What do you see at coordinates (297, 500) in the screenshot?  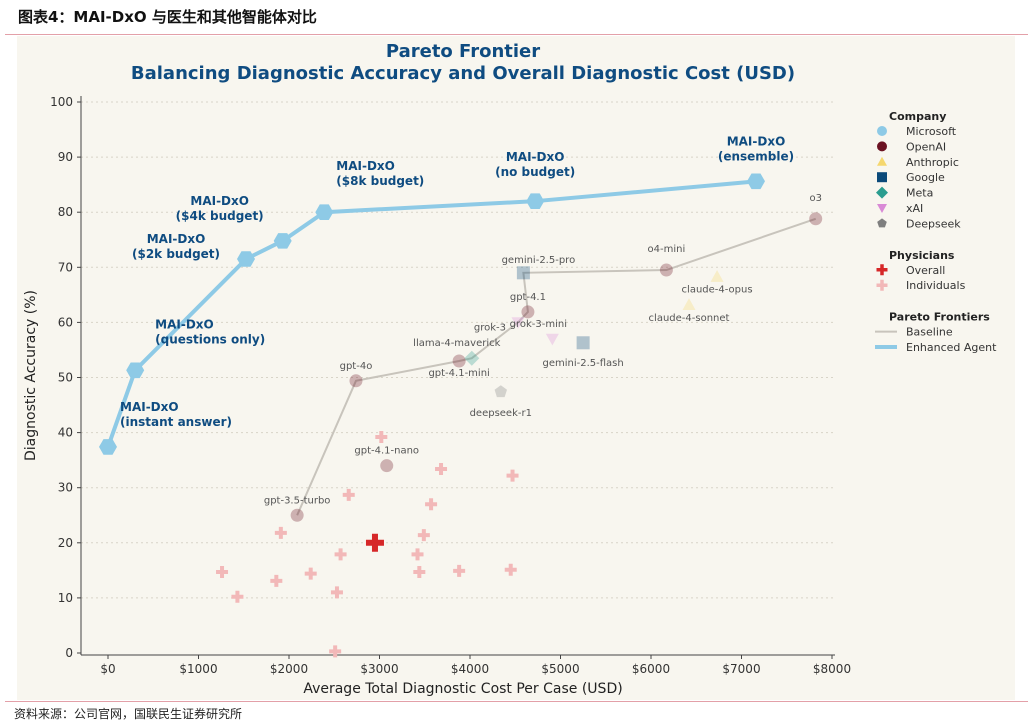 I see `model-label: gpt-3.5-turbo` at bounding box center [297, 500].